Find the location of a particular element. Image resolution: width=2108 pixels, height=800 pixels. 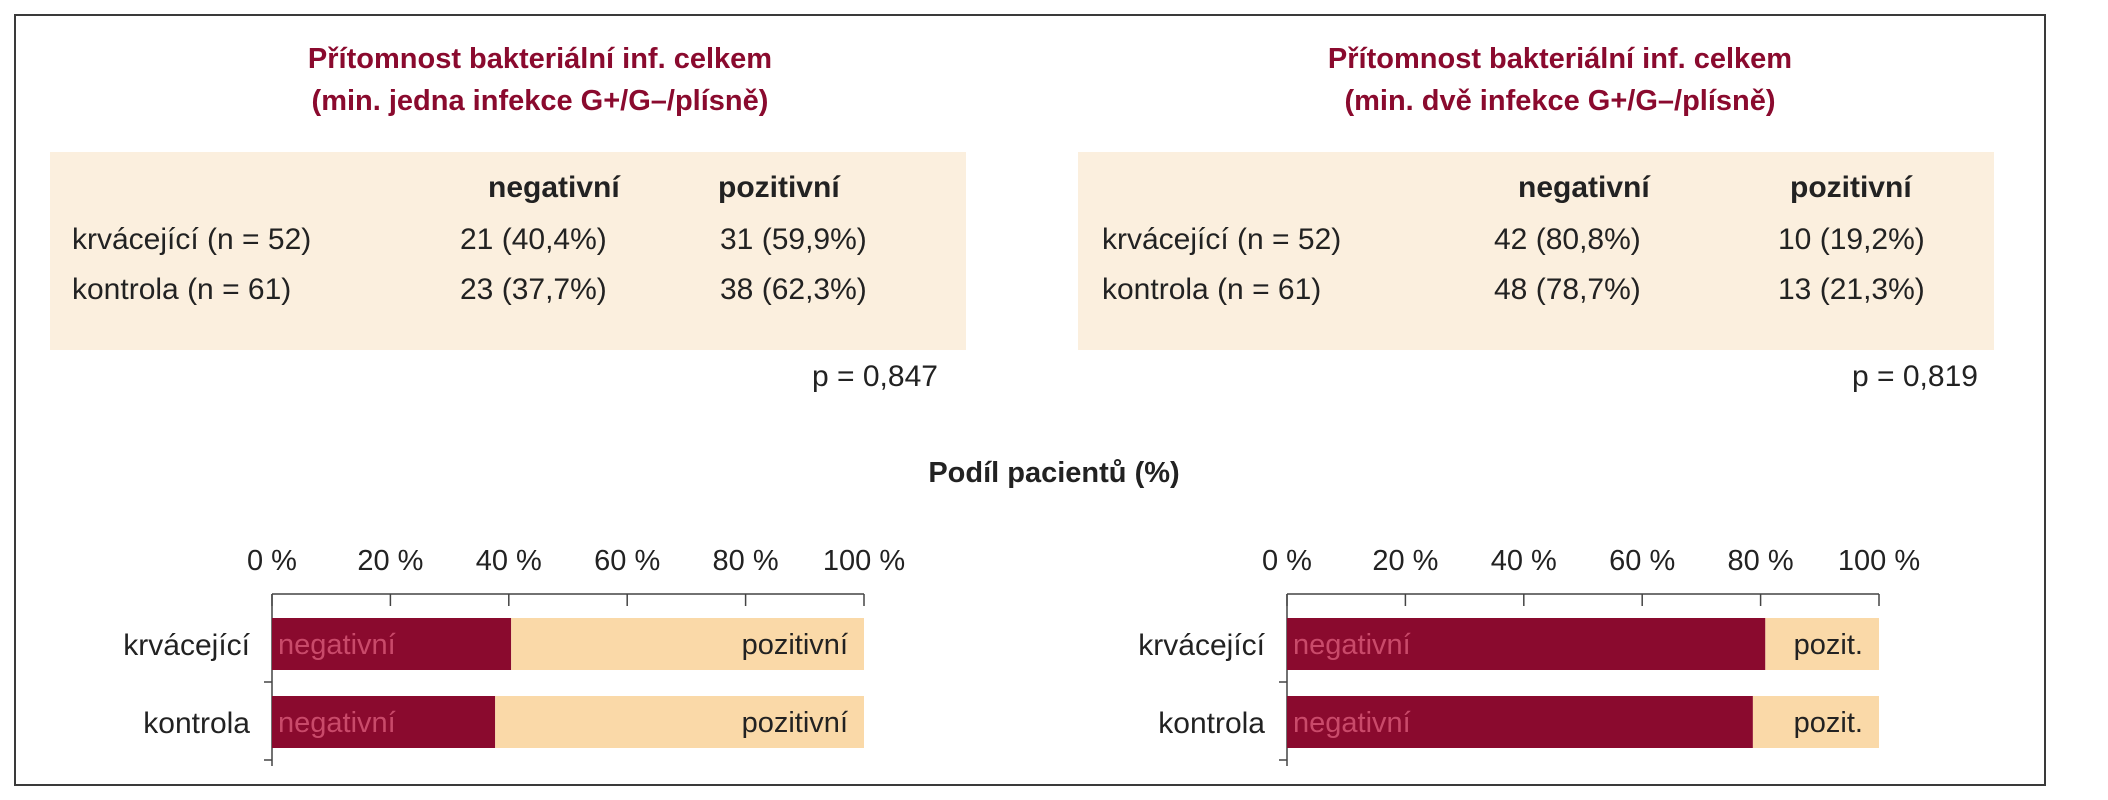

left-table is located at coordinates (508, 251).